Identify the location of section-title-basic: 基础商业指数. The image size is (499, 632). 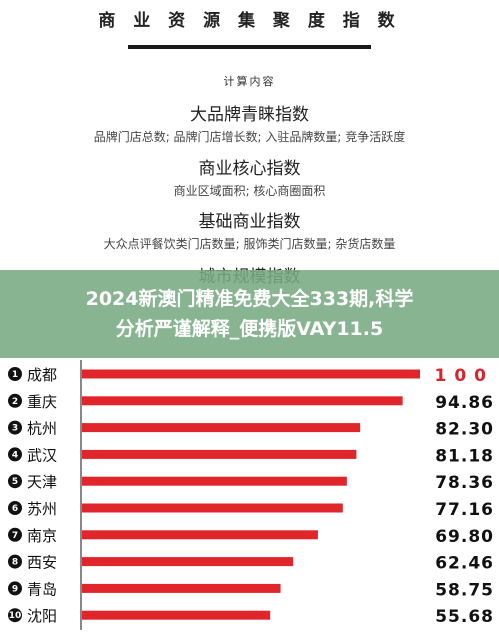
(249, 222).